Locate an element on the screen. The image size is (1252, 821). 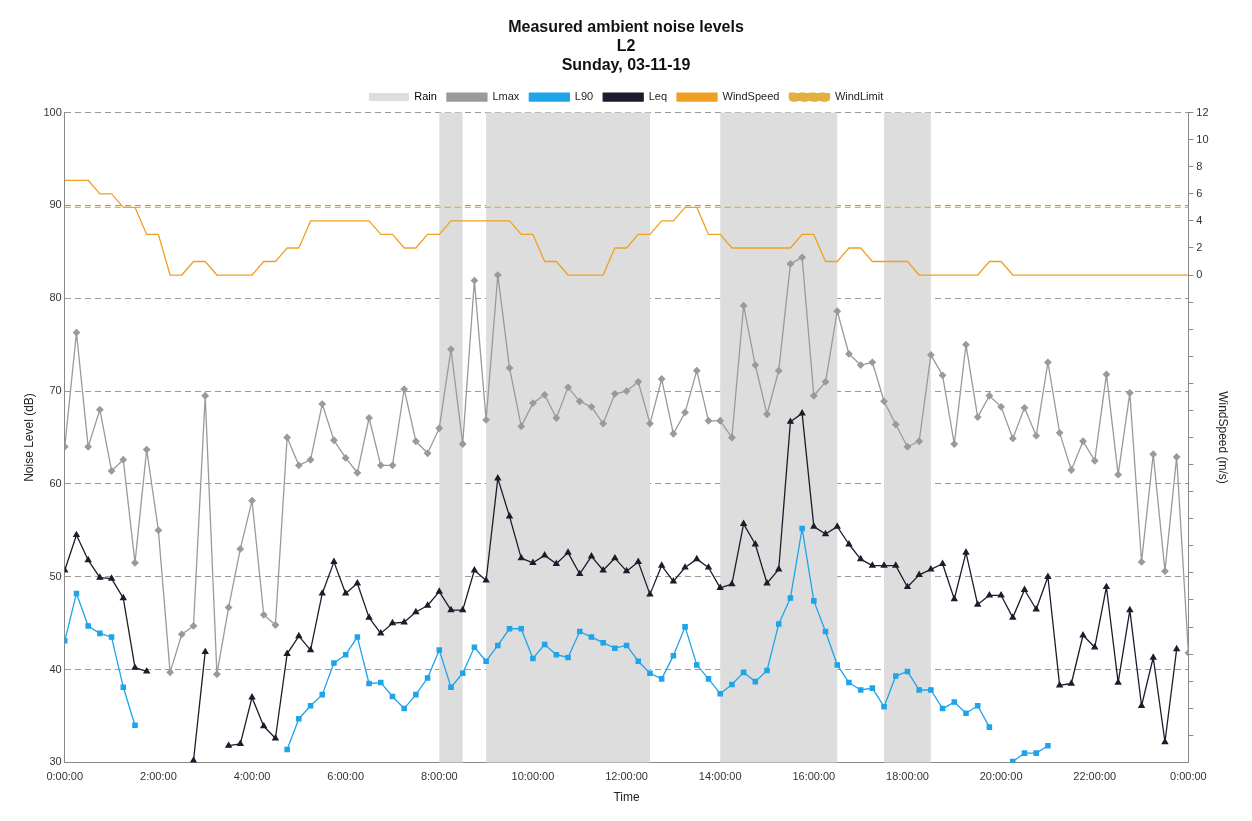
y2-tick-label: 10 is located at coordinates (1202, 138).